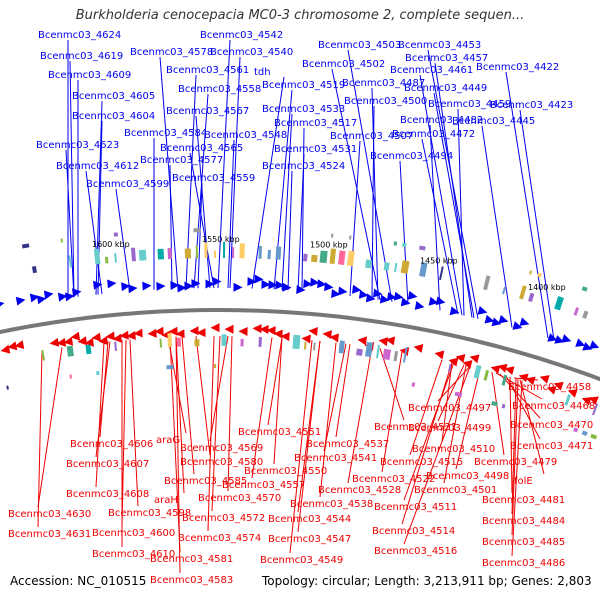 The image size is (600, 600). What do you see at coordinates (205, 481) in the screenshot?
I see `reverse-gene-label: Bcenmc03_4585` at bounding box center [205, 481].